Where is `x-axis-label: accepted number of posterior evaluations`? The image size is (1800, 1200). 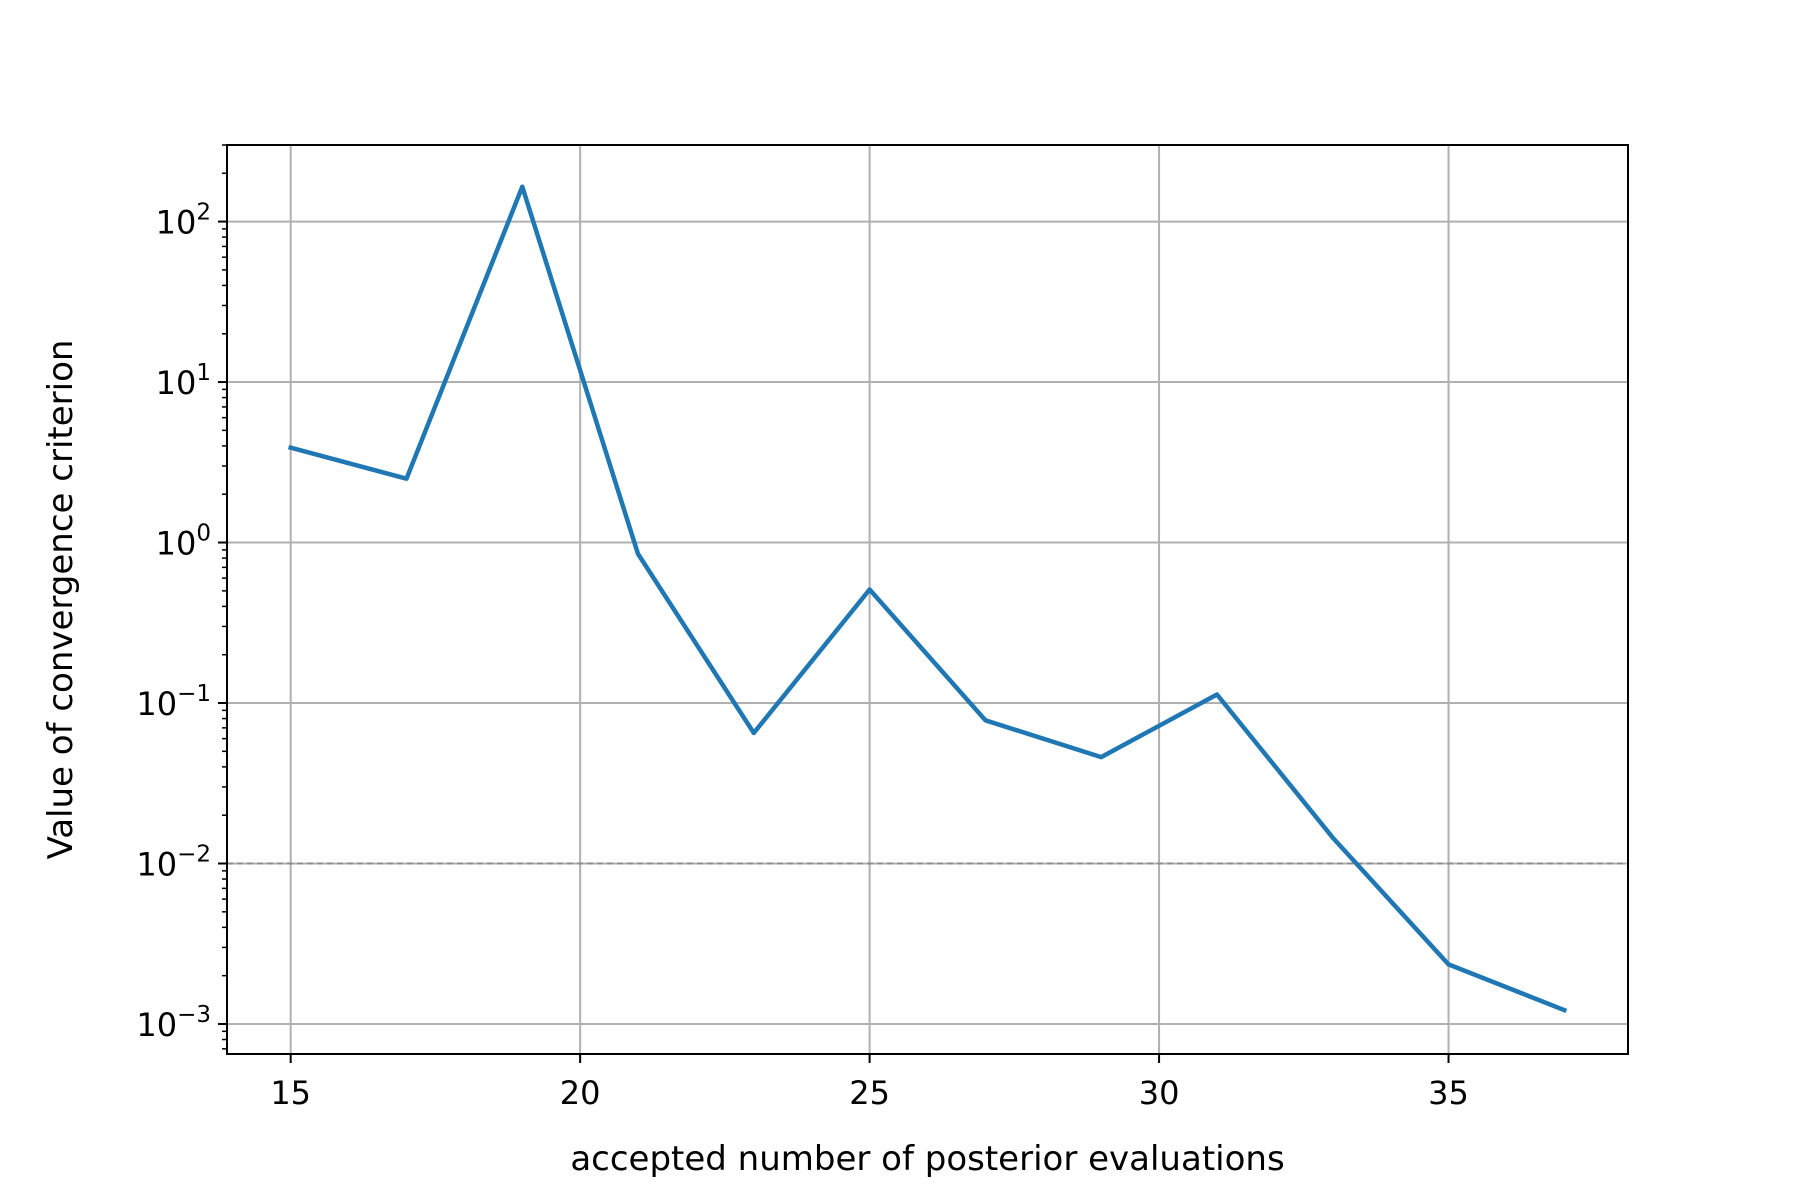 x-axis-label: accepted number of posterior evaluations is located at coordinates (927, 1159).